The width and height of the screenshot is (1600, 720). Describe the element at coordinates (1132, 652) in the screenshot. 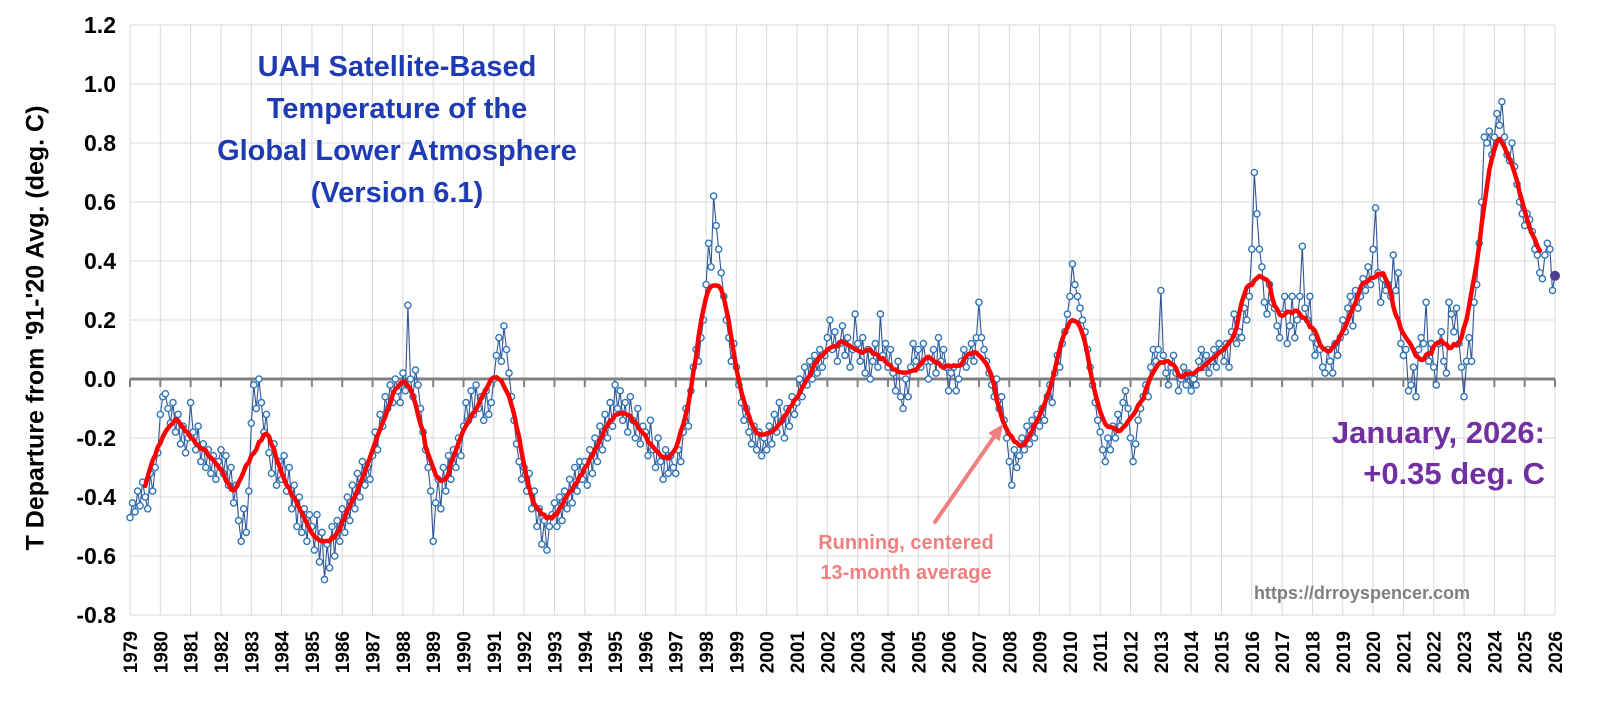

I see `x-tick-label: 2012` at that location.